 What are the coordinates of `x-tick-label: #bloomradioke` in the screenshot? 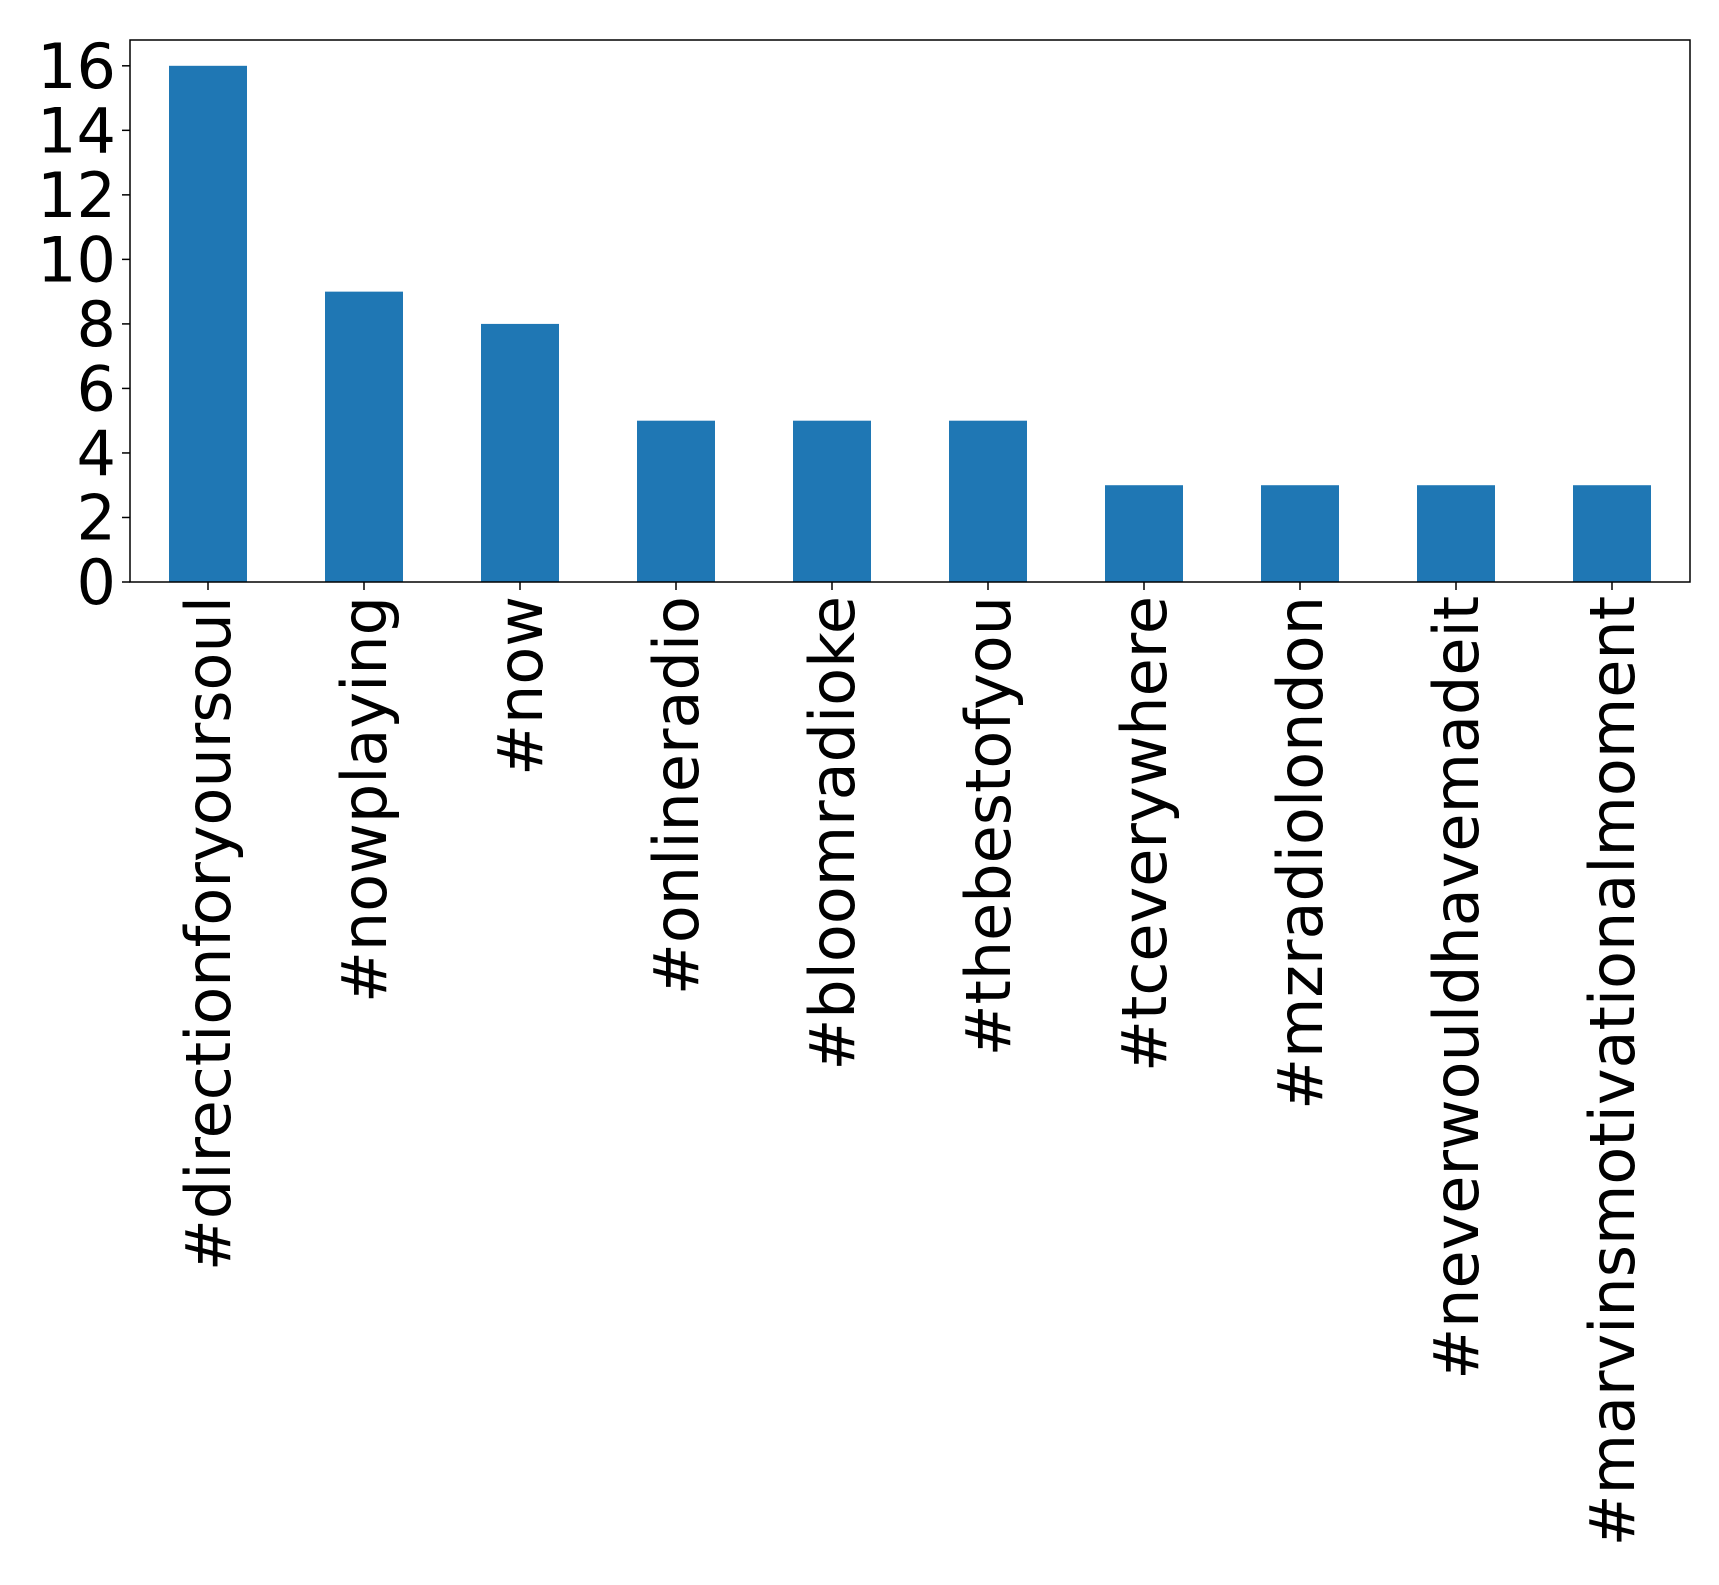 It's located at (832, 833).